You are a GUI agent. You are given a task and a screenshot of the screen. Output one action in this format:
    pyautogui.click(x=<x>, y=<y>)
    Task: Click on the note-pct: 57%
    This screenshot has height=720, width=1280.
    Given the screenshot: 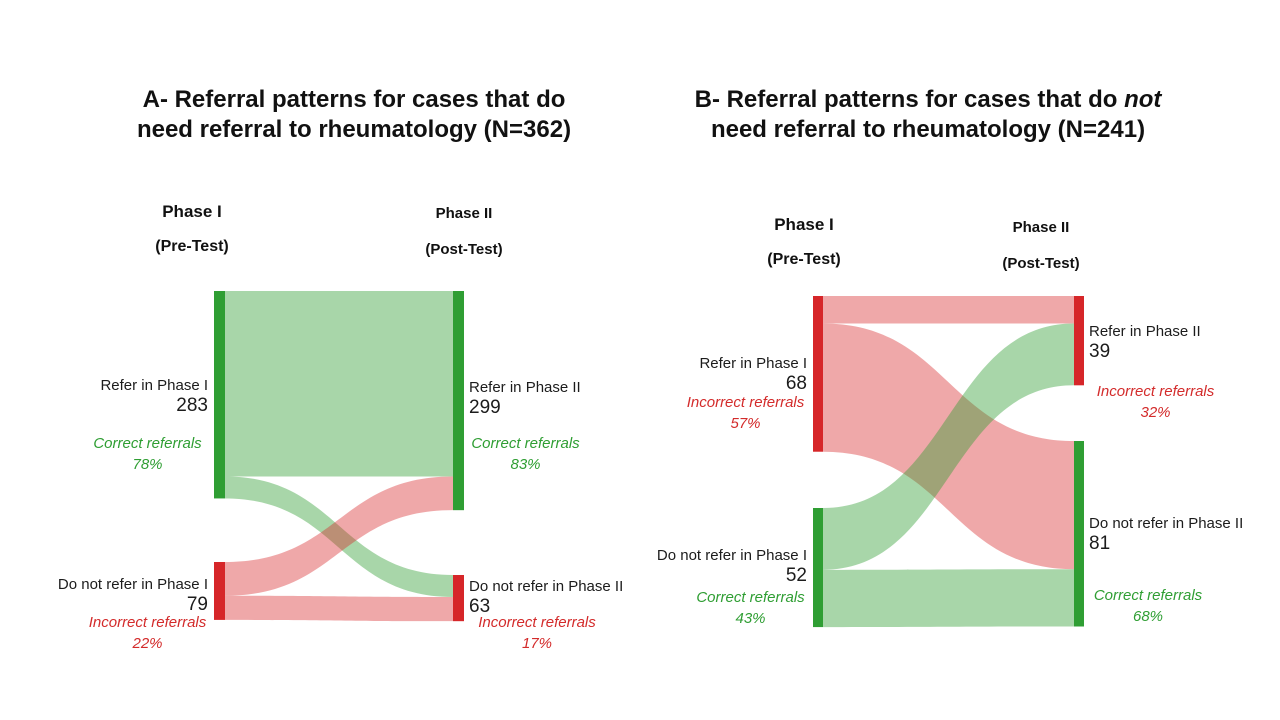 What is the action you would take?
    pyautogui.click(x=745, y=423)
    